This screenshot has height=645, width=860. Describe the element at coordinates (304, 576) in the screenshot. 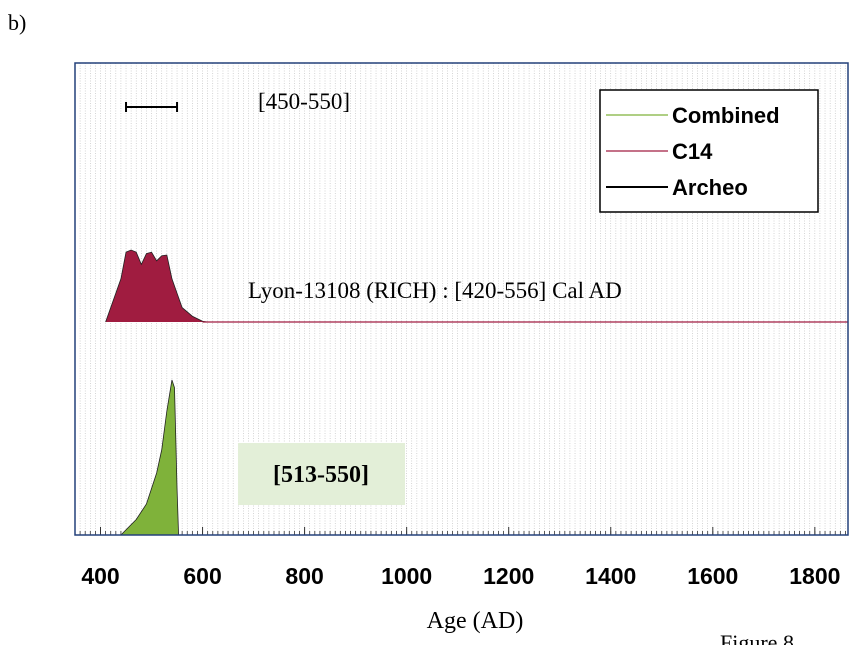

I see `x-tick-label: 800` at that location.